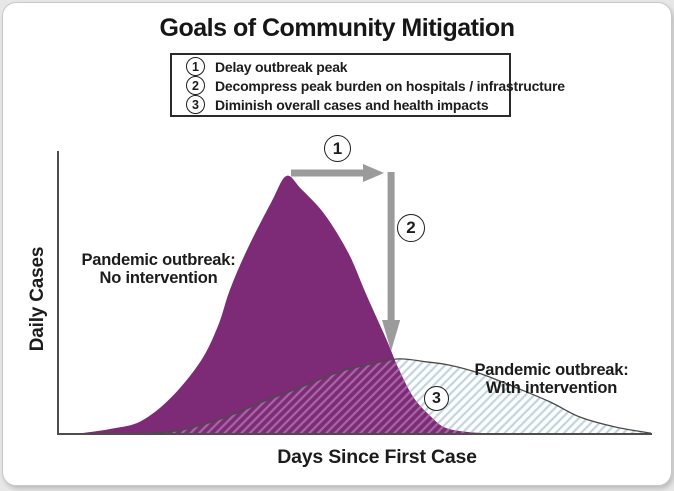 This screenshot has width=674, height=491. Describe the element at coordinates (281, 66) in the screenshot. I see `legend-label-1: Delay outbreak peak` at that location.